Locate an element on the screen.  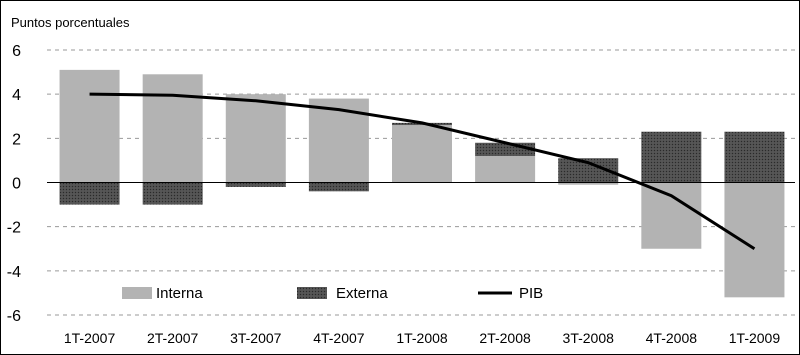
x-tick-label: 1T-2009 is located at coordinates (755, 338).